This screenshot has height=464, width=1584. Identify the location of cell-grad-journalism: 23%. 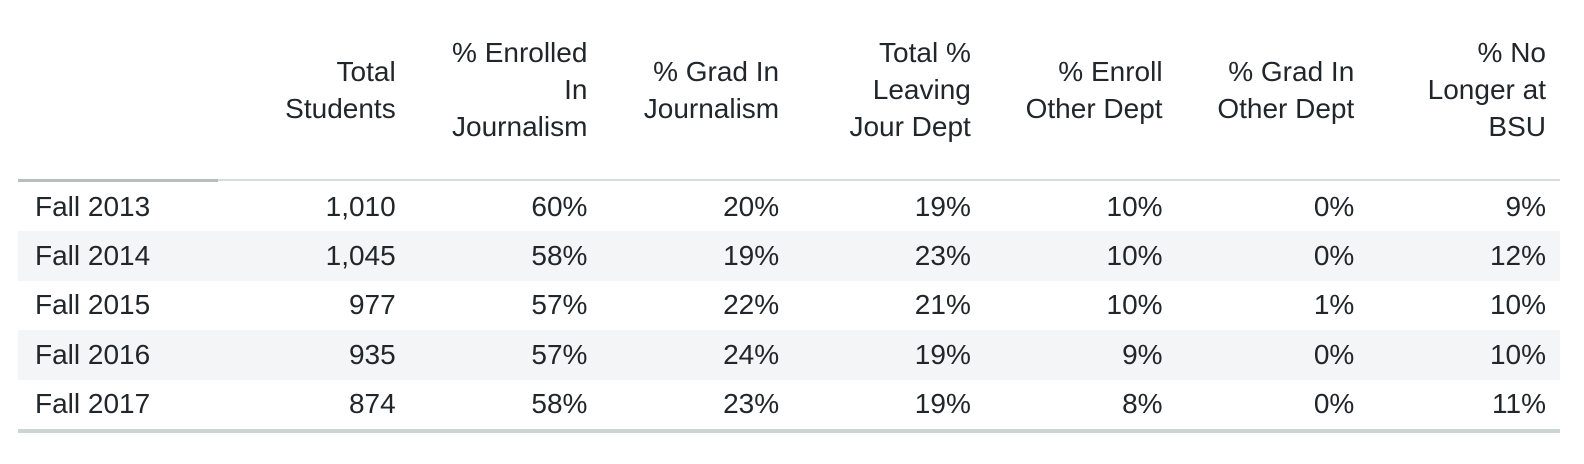
(751, 404).